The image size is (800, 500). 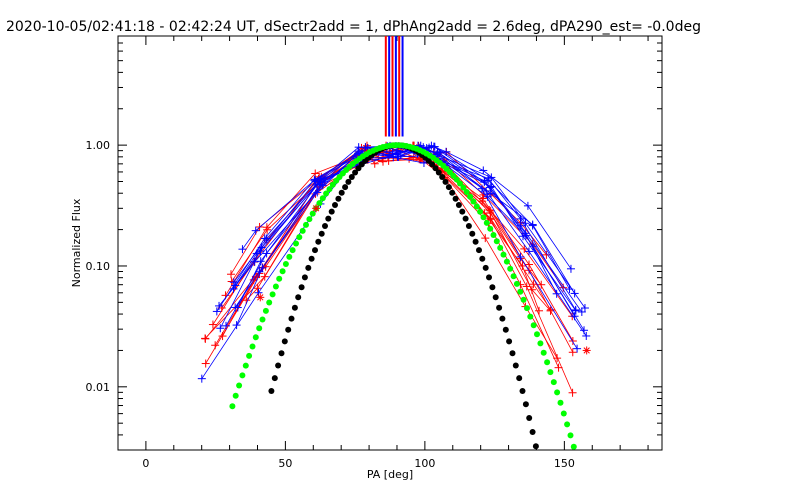 What do you see at coordinates (98, 145) in the screenshot?
I see `y-tick-label: 1.00` at bounding box center [98, 145].